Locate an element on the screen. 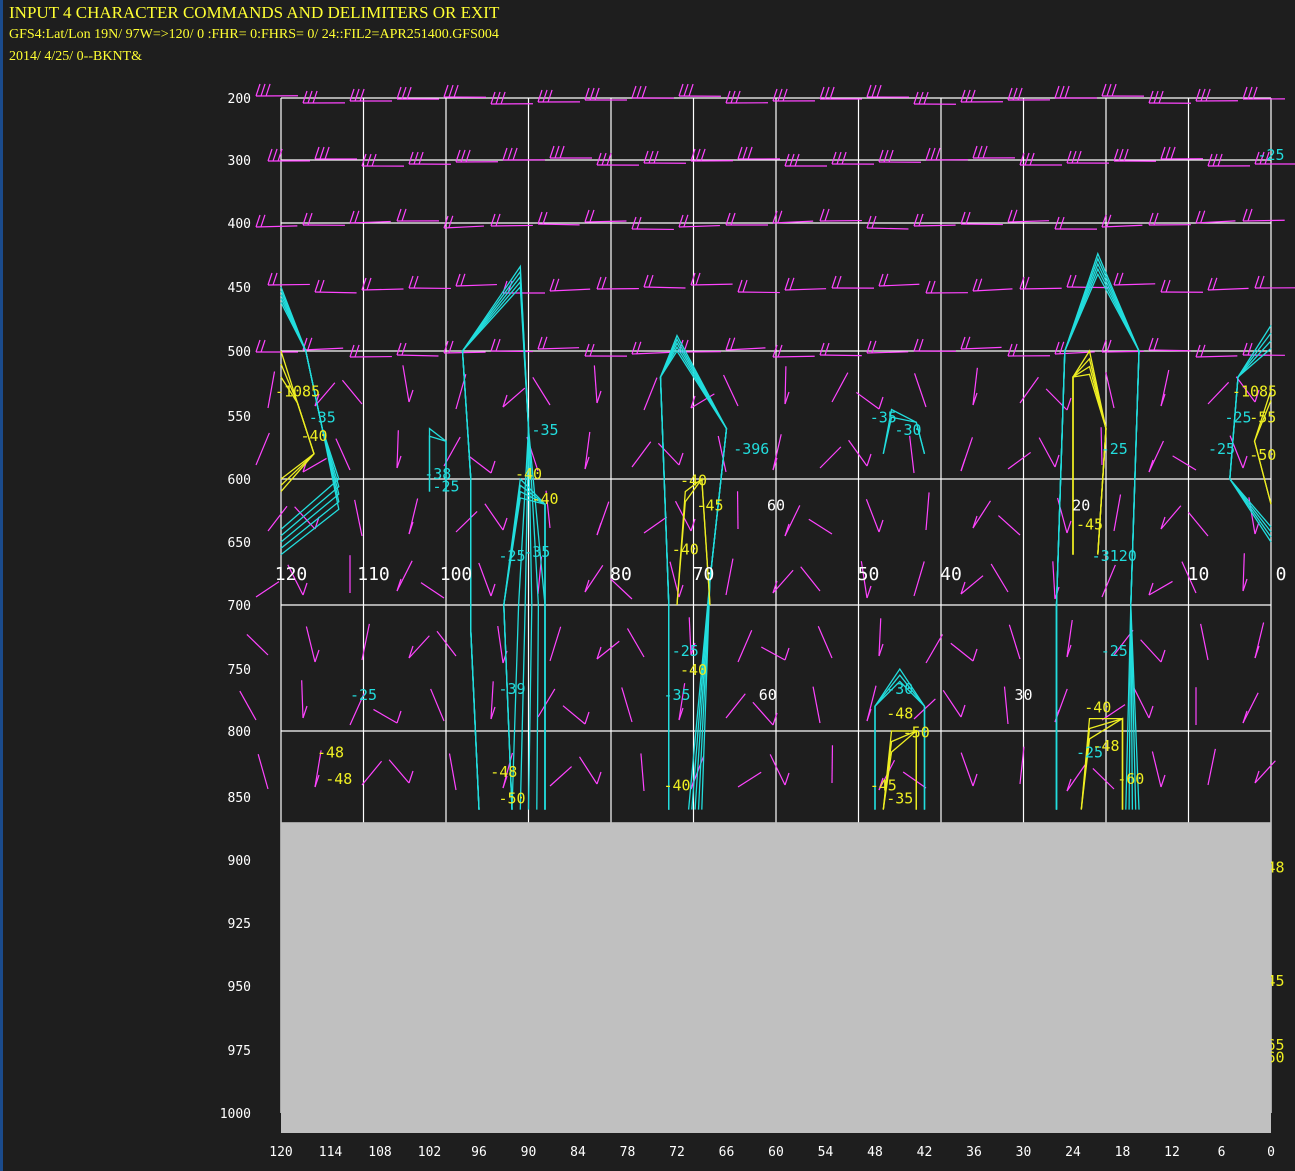 The width and height of the screenshot is (1295, 1171). contour-label-cyan: -39 is located at coordinates (511, 689).